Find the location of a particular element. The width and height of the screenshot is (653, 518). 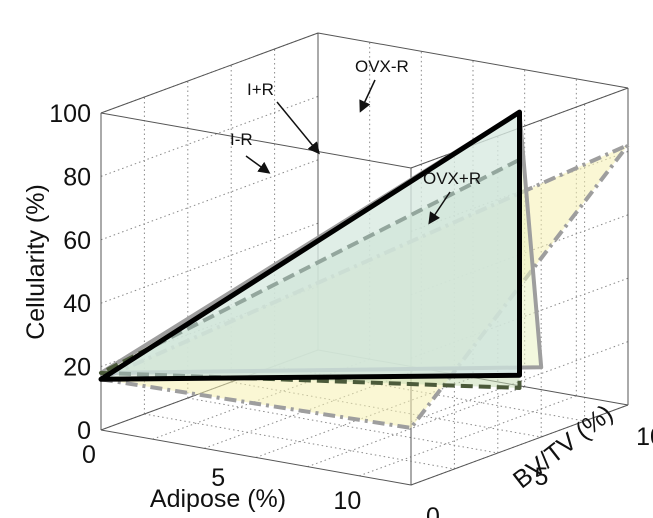

tick-z-40: 40 is located at coordinates (77, 304).